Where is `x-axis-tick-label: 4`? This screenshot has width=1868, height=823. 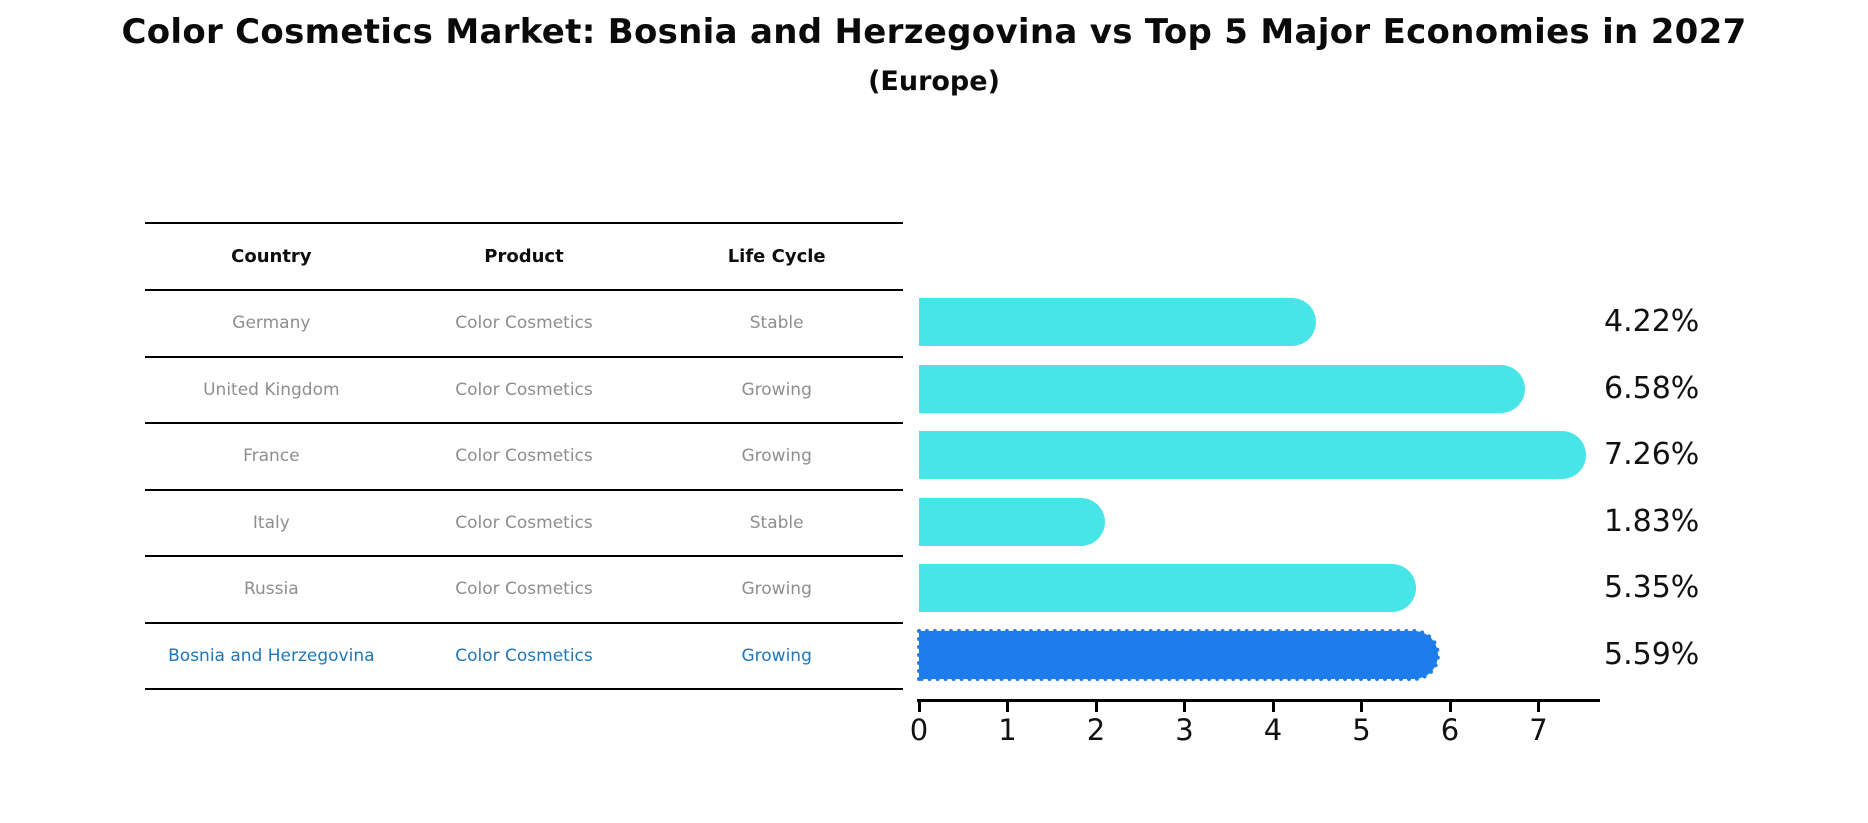 x-axis-tick-label: 4 is located at coordinates (1273, 730).